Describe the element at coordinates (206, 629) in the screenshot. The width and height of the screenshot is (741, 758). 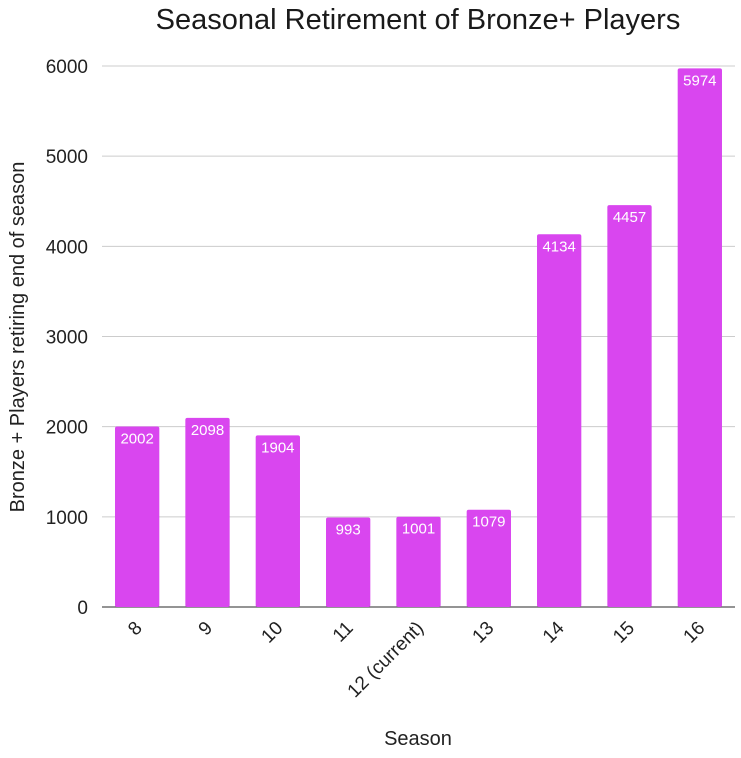
I see `x-tick-label: 9` at that location.